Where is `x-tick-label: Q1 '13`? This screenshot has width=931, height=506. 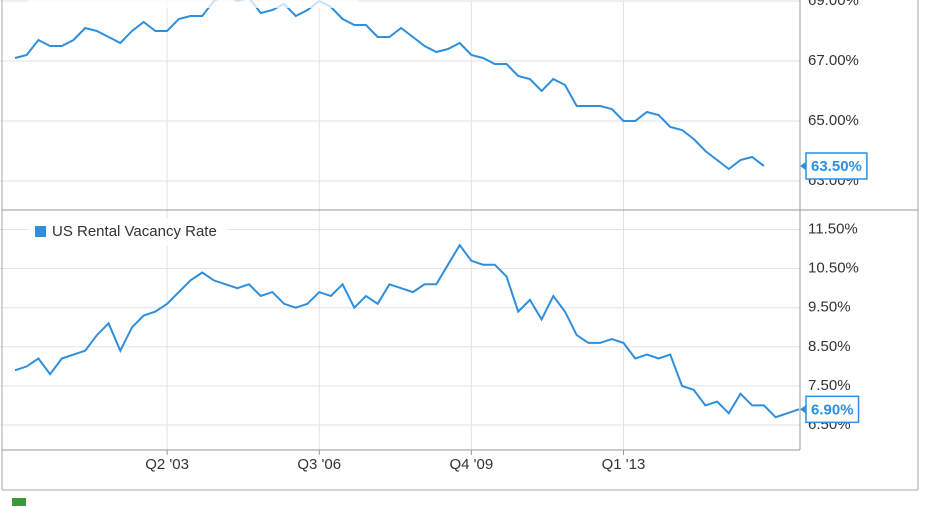
x-tick-label: Q1 '13 is located at coordinates (624, 464).